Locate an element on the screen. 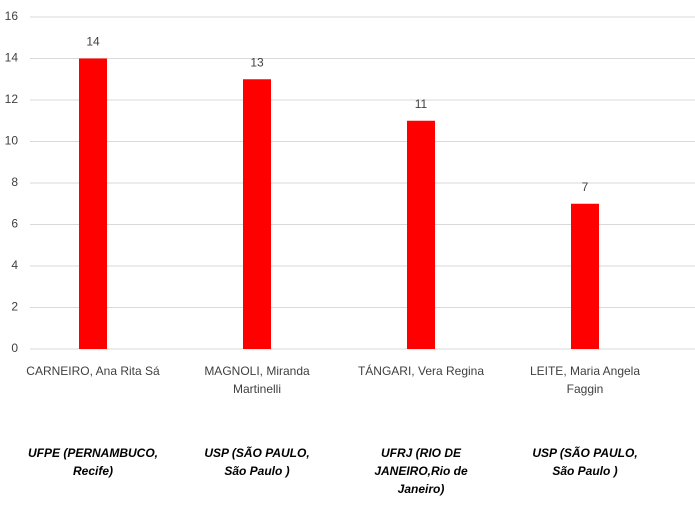 The width and height of the screenshot is (695, 509). x-tick-label: CARNEIRO, Ana Rita Sá is located at coordinates (93, 371).